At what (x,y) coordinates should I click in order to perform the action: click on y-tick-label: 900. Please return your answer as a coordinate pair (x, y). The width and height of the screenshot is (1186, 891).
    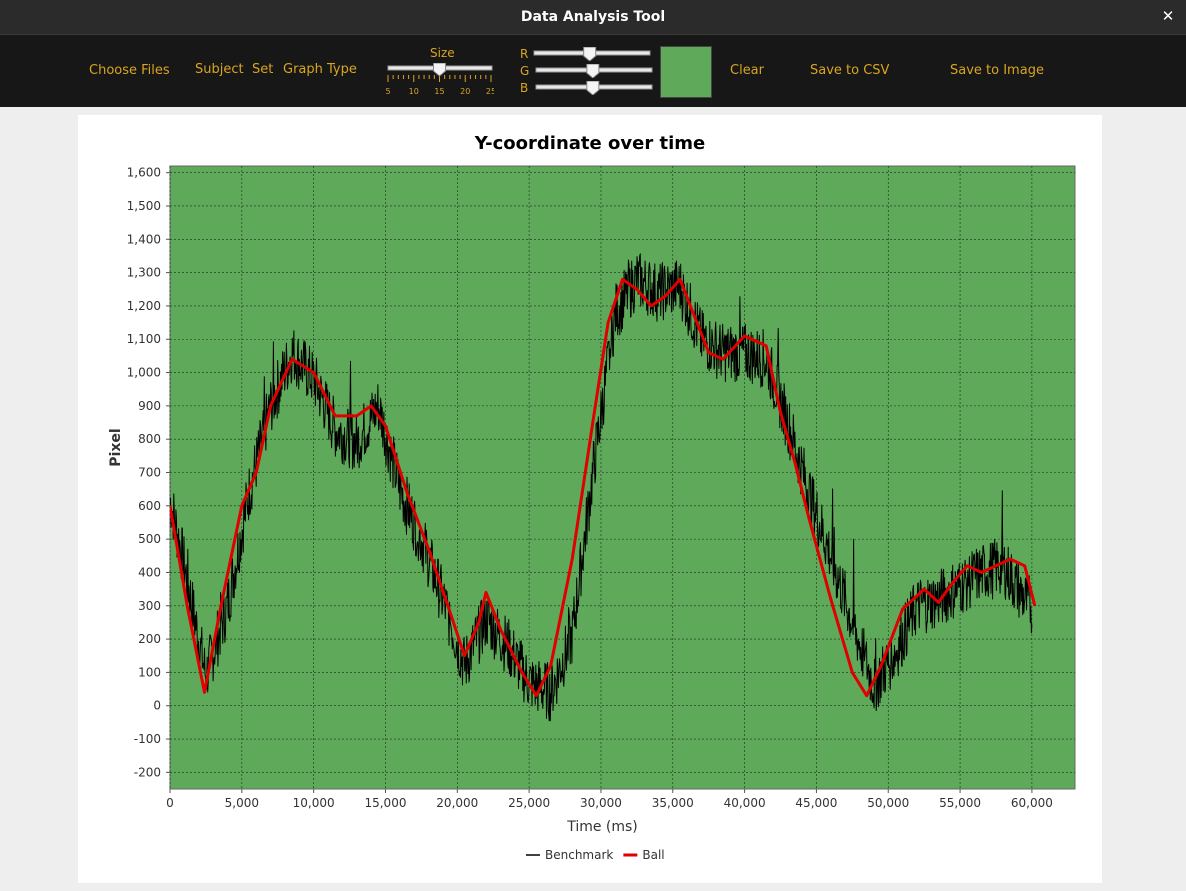
    Looking at the image, I should click on (149, 406).